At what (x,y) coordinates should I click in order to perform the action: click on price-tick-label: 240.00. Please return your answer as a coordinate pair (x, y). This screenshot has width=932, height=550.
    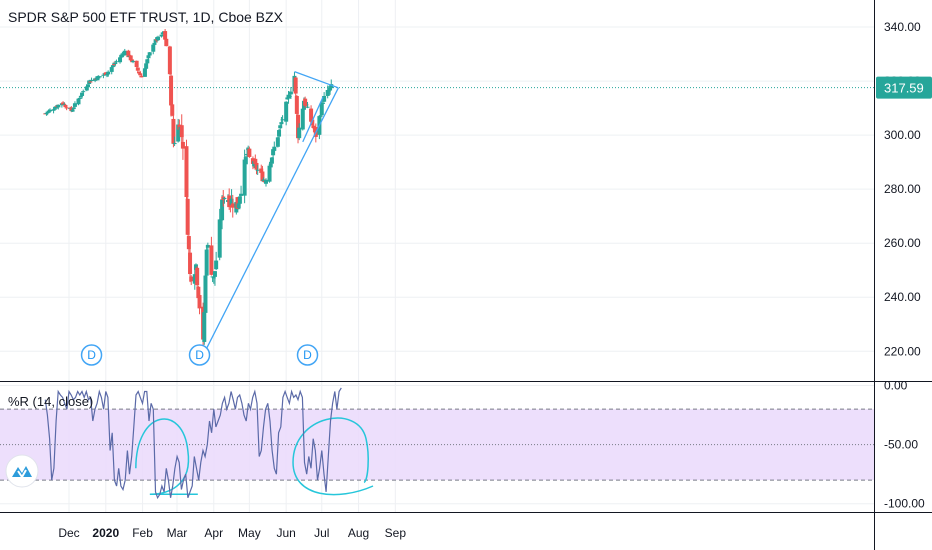
    Looking at the image, I should click on (902, 297).